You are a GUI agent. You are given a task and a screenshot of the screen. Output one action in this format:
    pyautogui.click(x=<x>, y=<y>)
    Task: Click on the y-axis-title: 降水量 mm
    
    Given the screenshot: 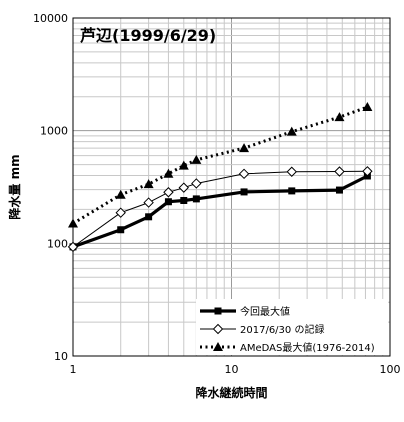 What is the action you would take?
    pyautogui.click(x=14, y=186)
    